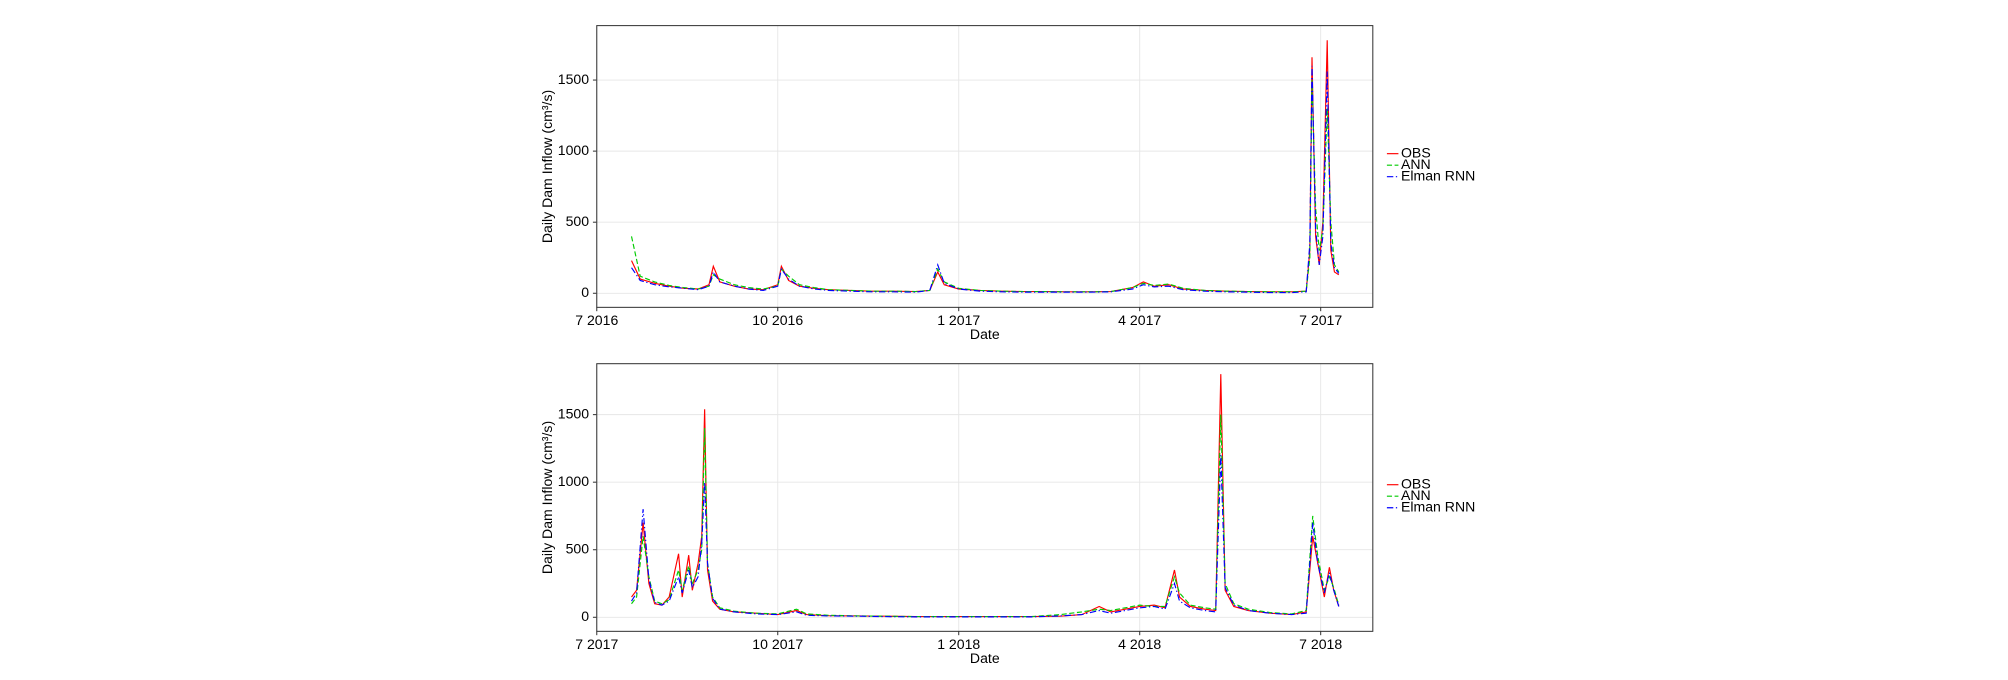 This screenshot has width=2008, height=680. I want to click on x-tick-label: 10 2016, so click(777, 320).